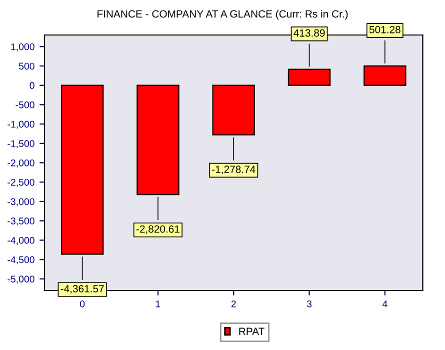 This screenshot has height=350, width=445. I want to click on legend-label: RPAT, so click(251, 331).